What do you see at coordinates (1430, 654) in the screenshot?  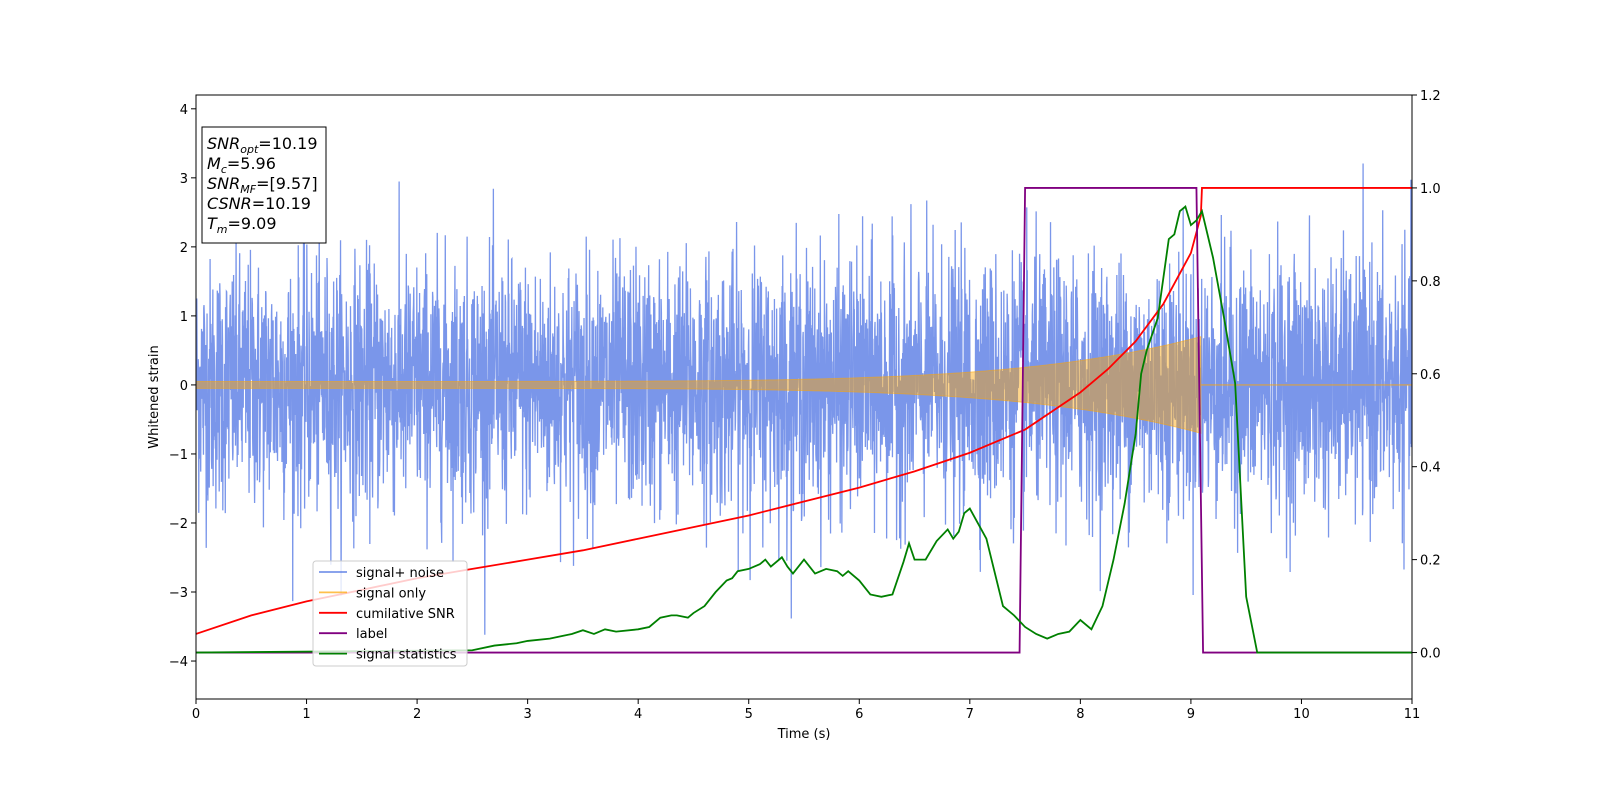 I see `y2-tick-label: 0.0` at bounding box center [1430, 654].